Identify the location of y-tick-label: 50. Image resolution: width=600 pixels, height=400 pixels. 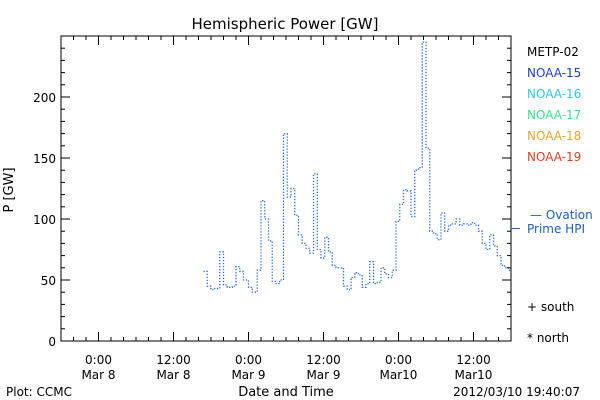
(48, 281).